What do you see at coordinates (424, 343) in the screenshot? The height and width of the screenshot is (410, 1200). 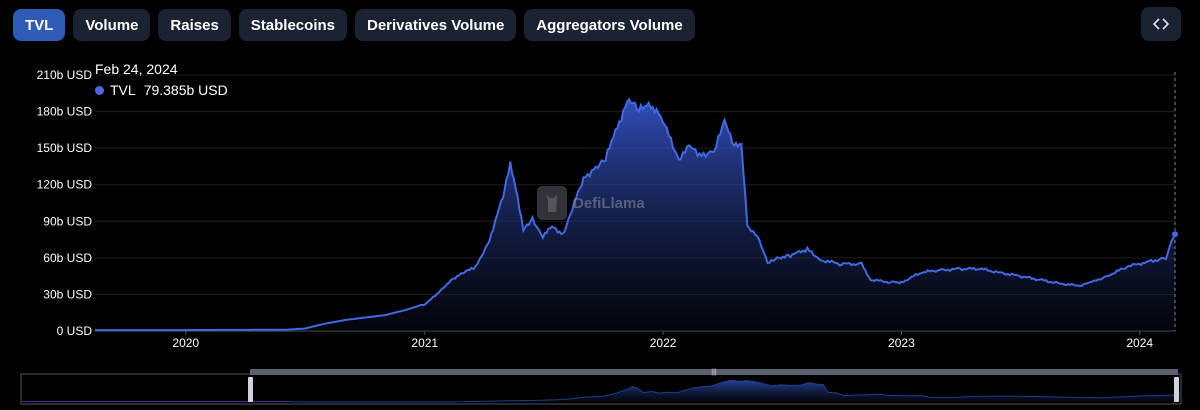 I see `x-tick-label: 2021` at bounding box center [424, 343].